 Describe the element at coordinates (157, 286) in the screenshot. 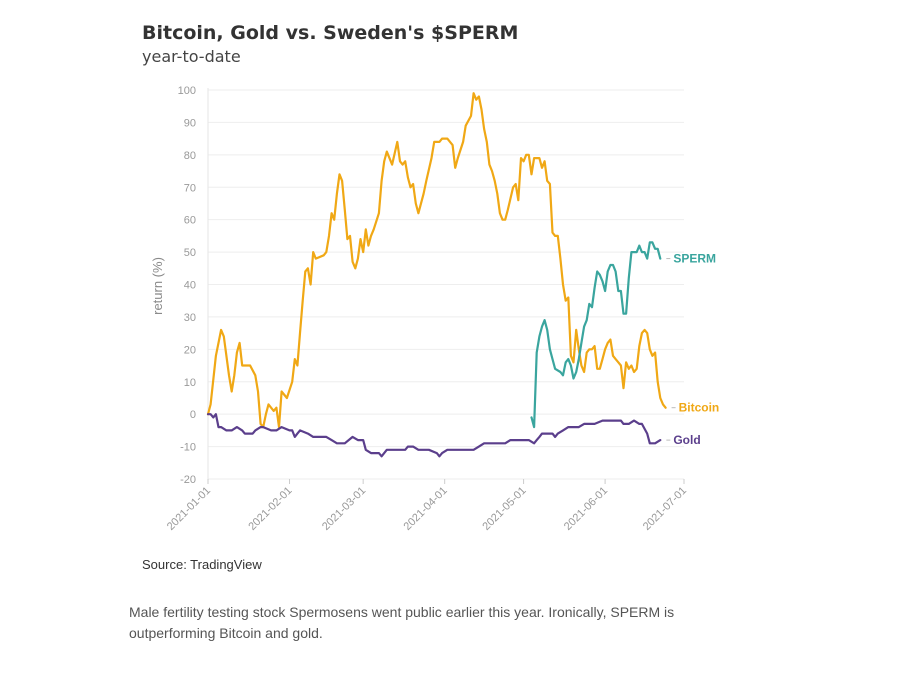

I see `y-axis-label: return (%)` at that location.